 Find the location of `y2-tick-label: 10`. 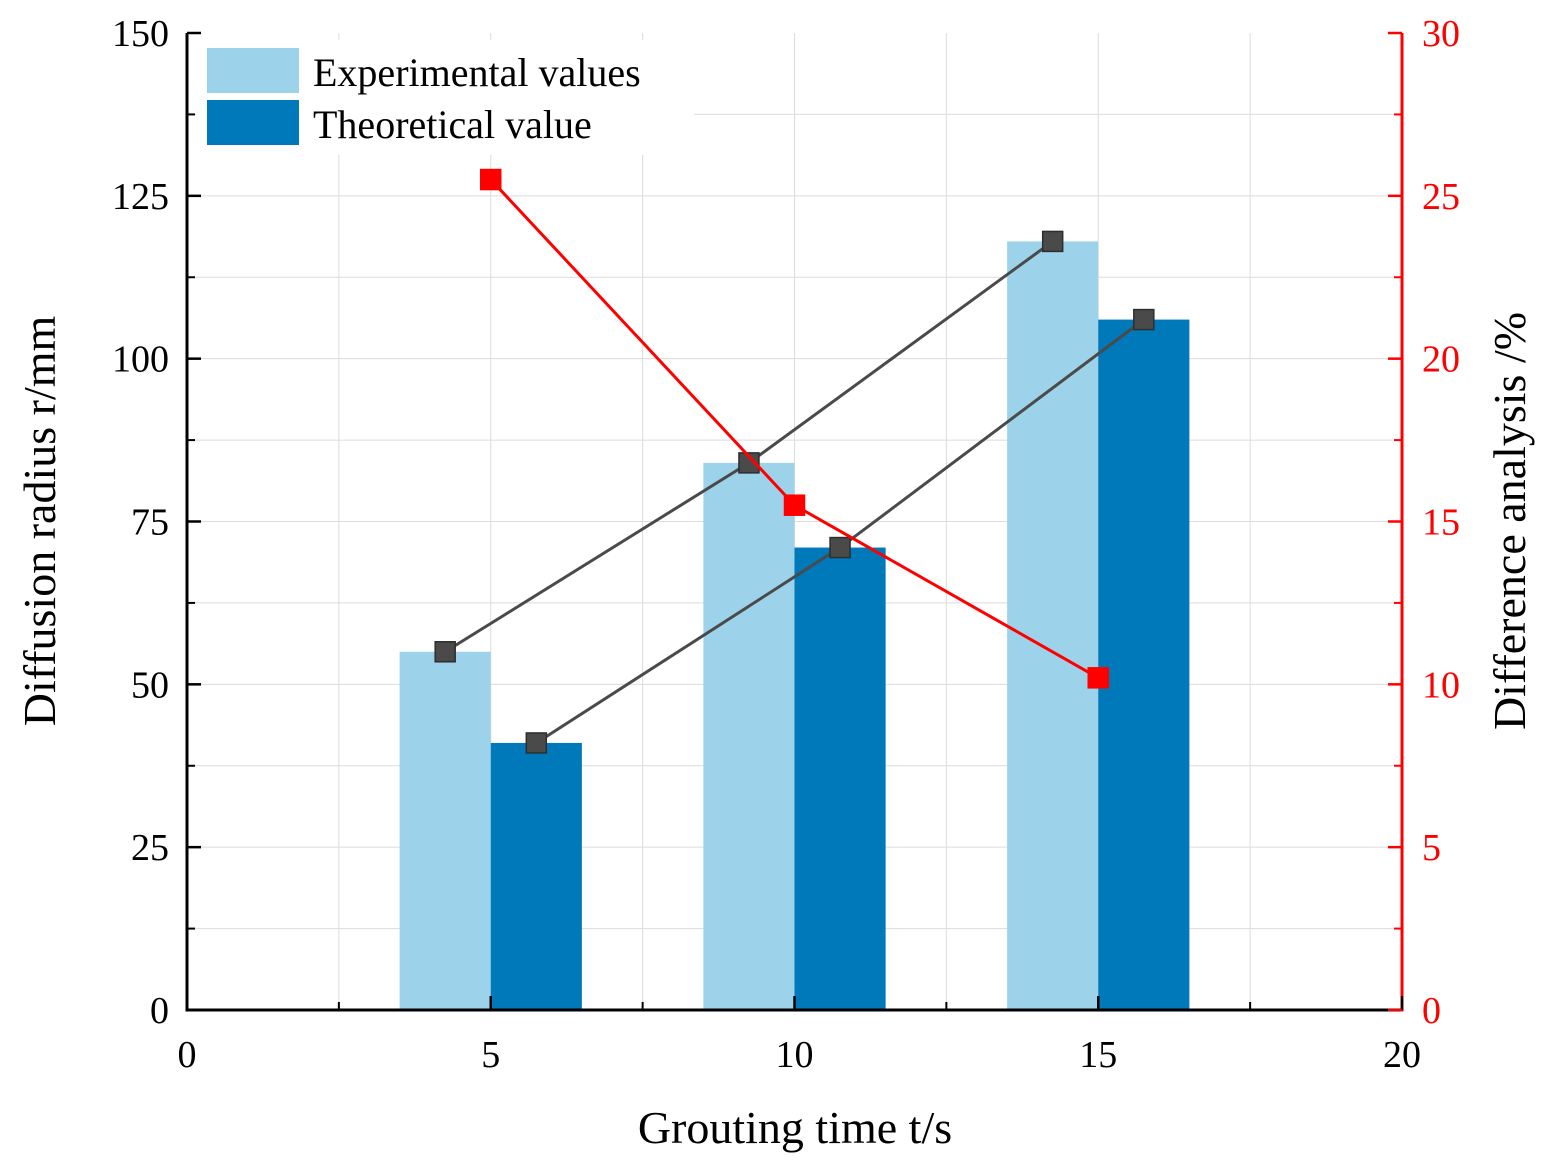

y2-tick-label: 10 is located at coordinates (1441, 685).